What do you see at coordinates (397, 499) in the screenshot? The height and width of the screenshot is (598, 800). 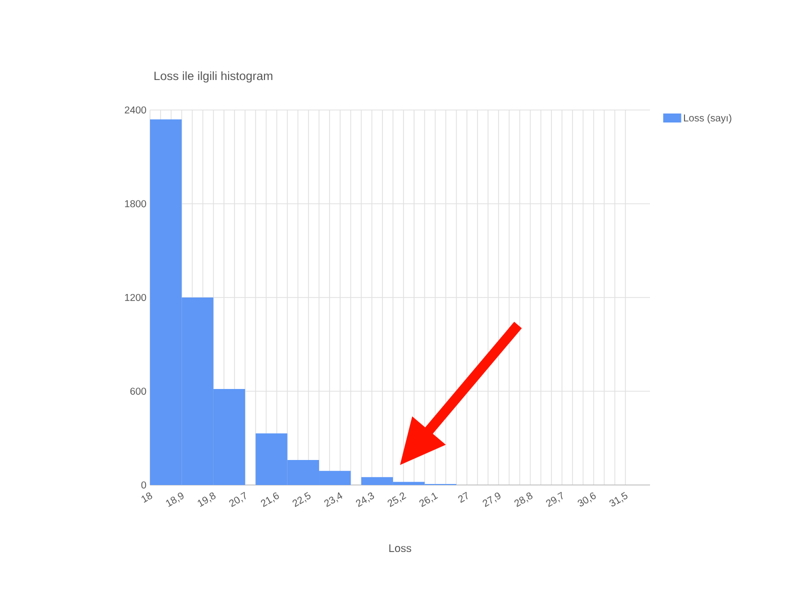 I see `x-tick-label: 25,2` at bounding box center [397, 499].